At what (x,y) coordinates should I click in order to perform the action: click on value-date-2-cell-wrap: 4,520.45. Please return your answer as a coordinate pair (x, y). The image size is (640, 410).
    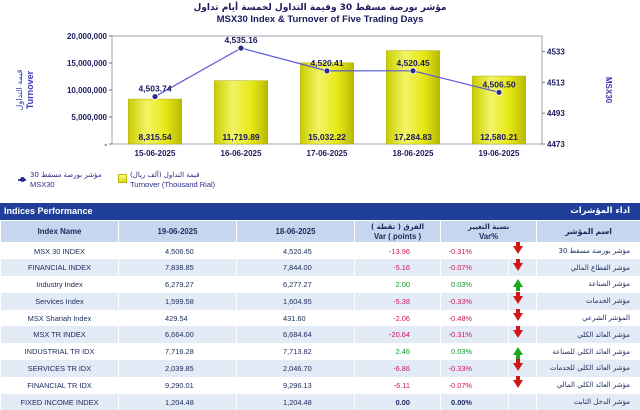
    Looking at the image, I should click on (295, 251).